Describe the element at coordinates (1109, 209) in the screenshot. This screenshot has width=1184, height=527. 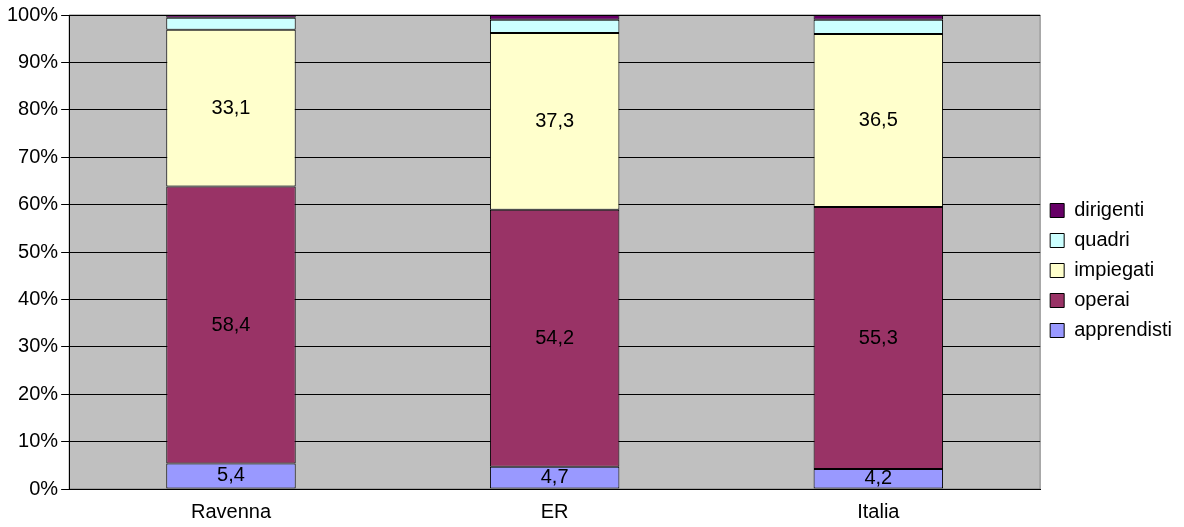
I see `legend-label: dirigenti` at that location.